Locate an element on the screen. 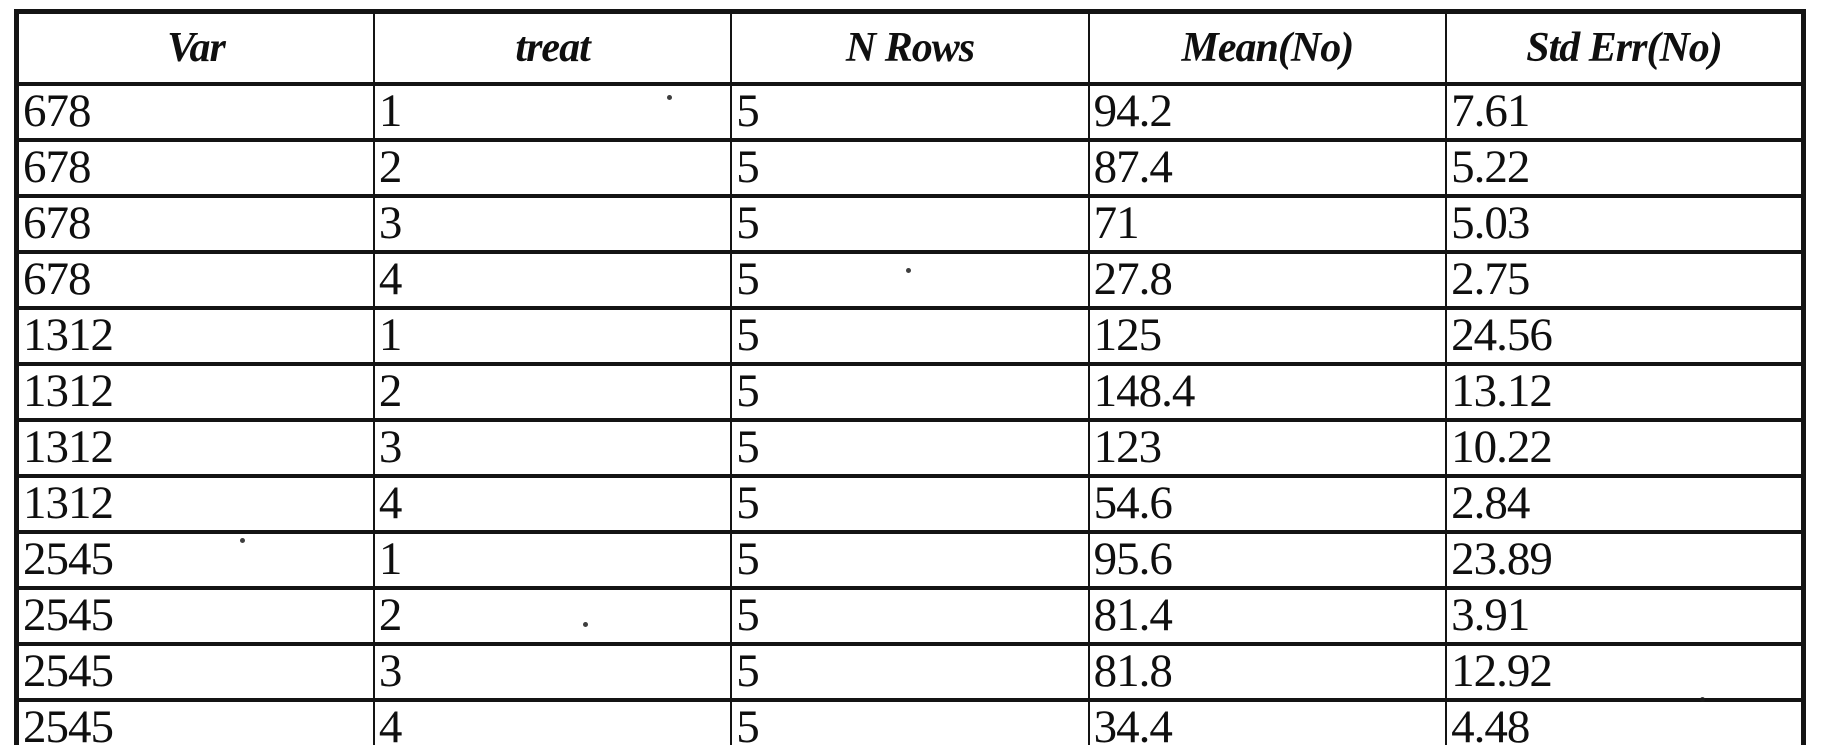 The image size is (1821, 745). cell-mean-no: 94.2 is located at coordinates (1267, 111).